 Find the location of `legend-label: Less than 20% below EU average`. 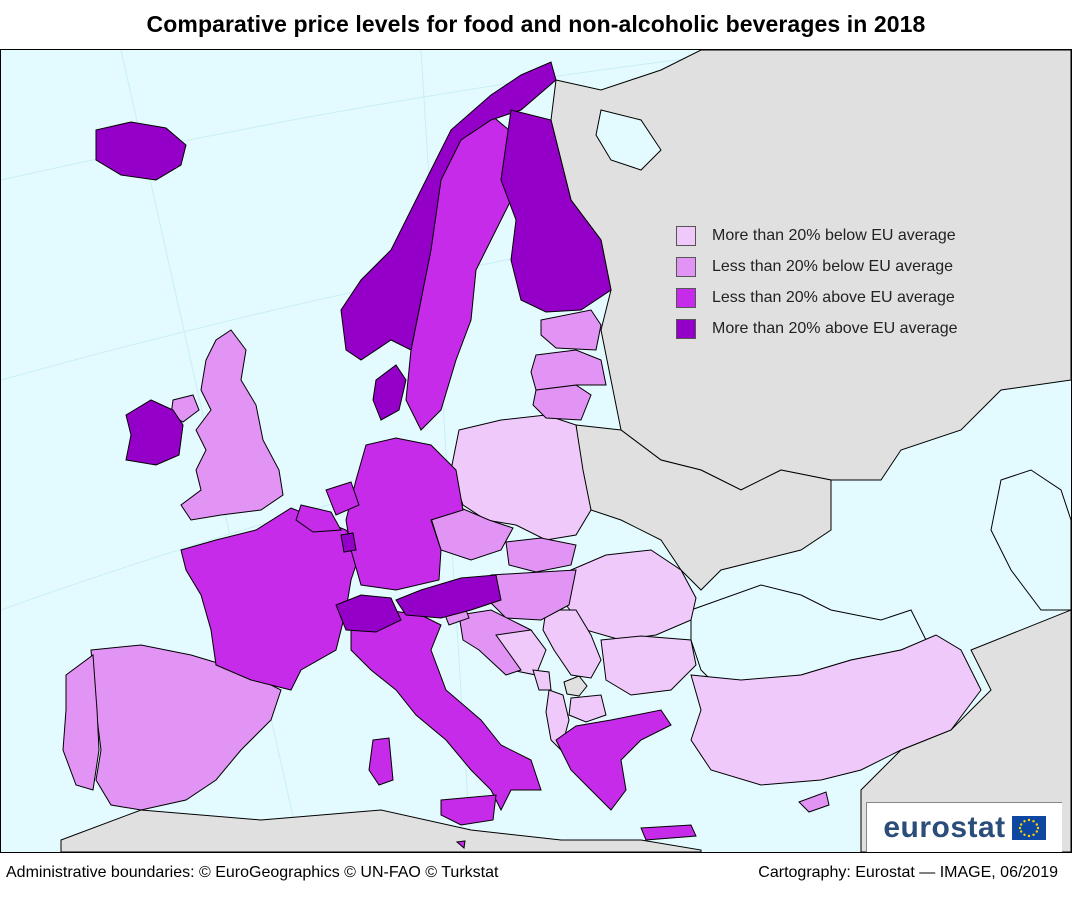

legend-label: Less than 20% below EU average is located at coordinates (833, 266).